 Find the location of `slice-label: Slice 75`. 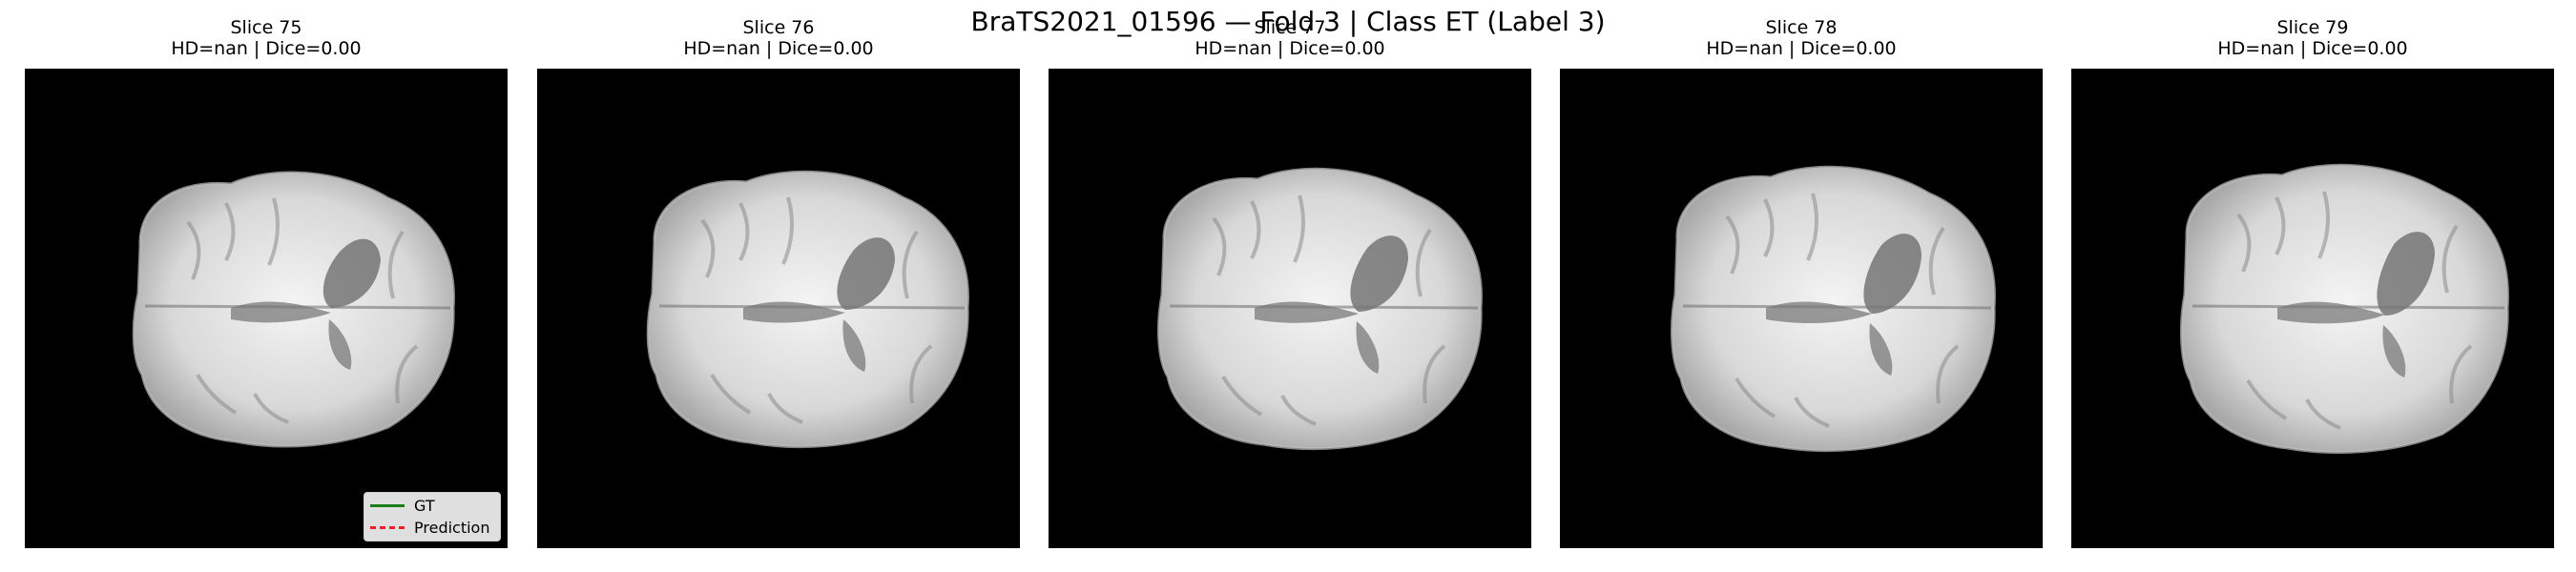

slice-label: Slice 75 is located at coordinates (266, 27).